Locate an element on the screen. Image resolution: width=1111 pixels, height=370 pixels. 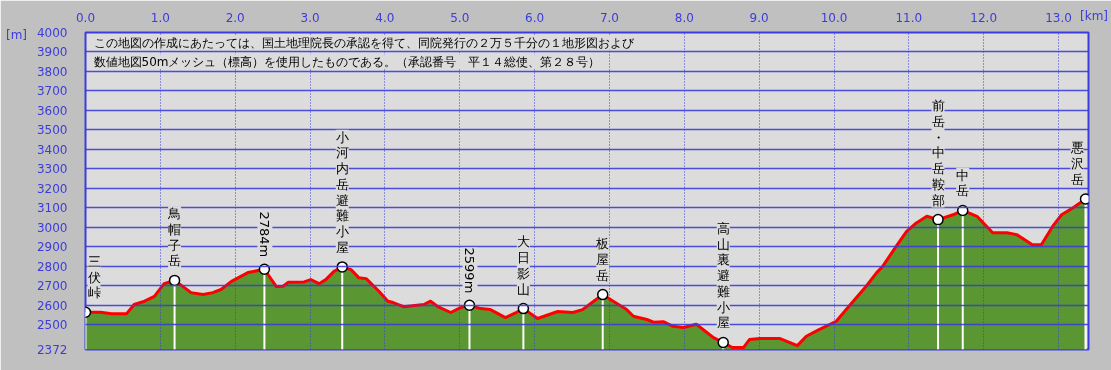
annotation: 三伏峠 is located at coordinates (94, 277).